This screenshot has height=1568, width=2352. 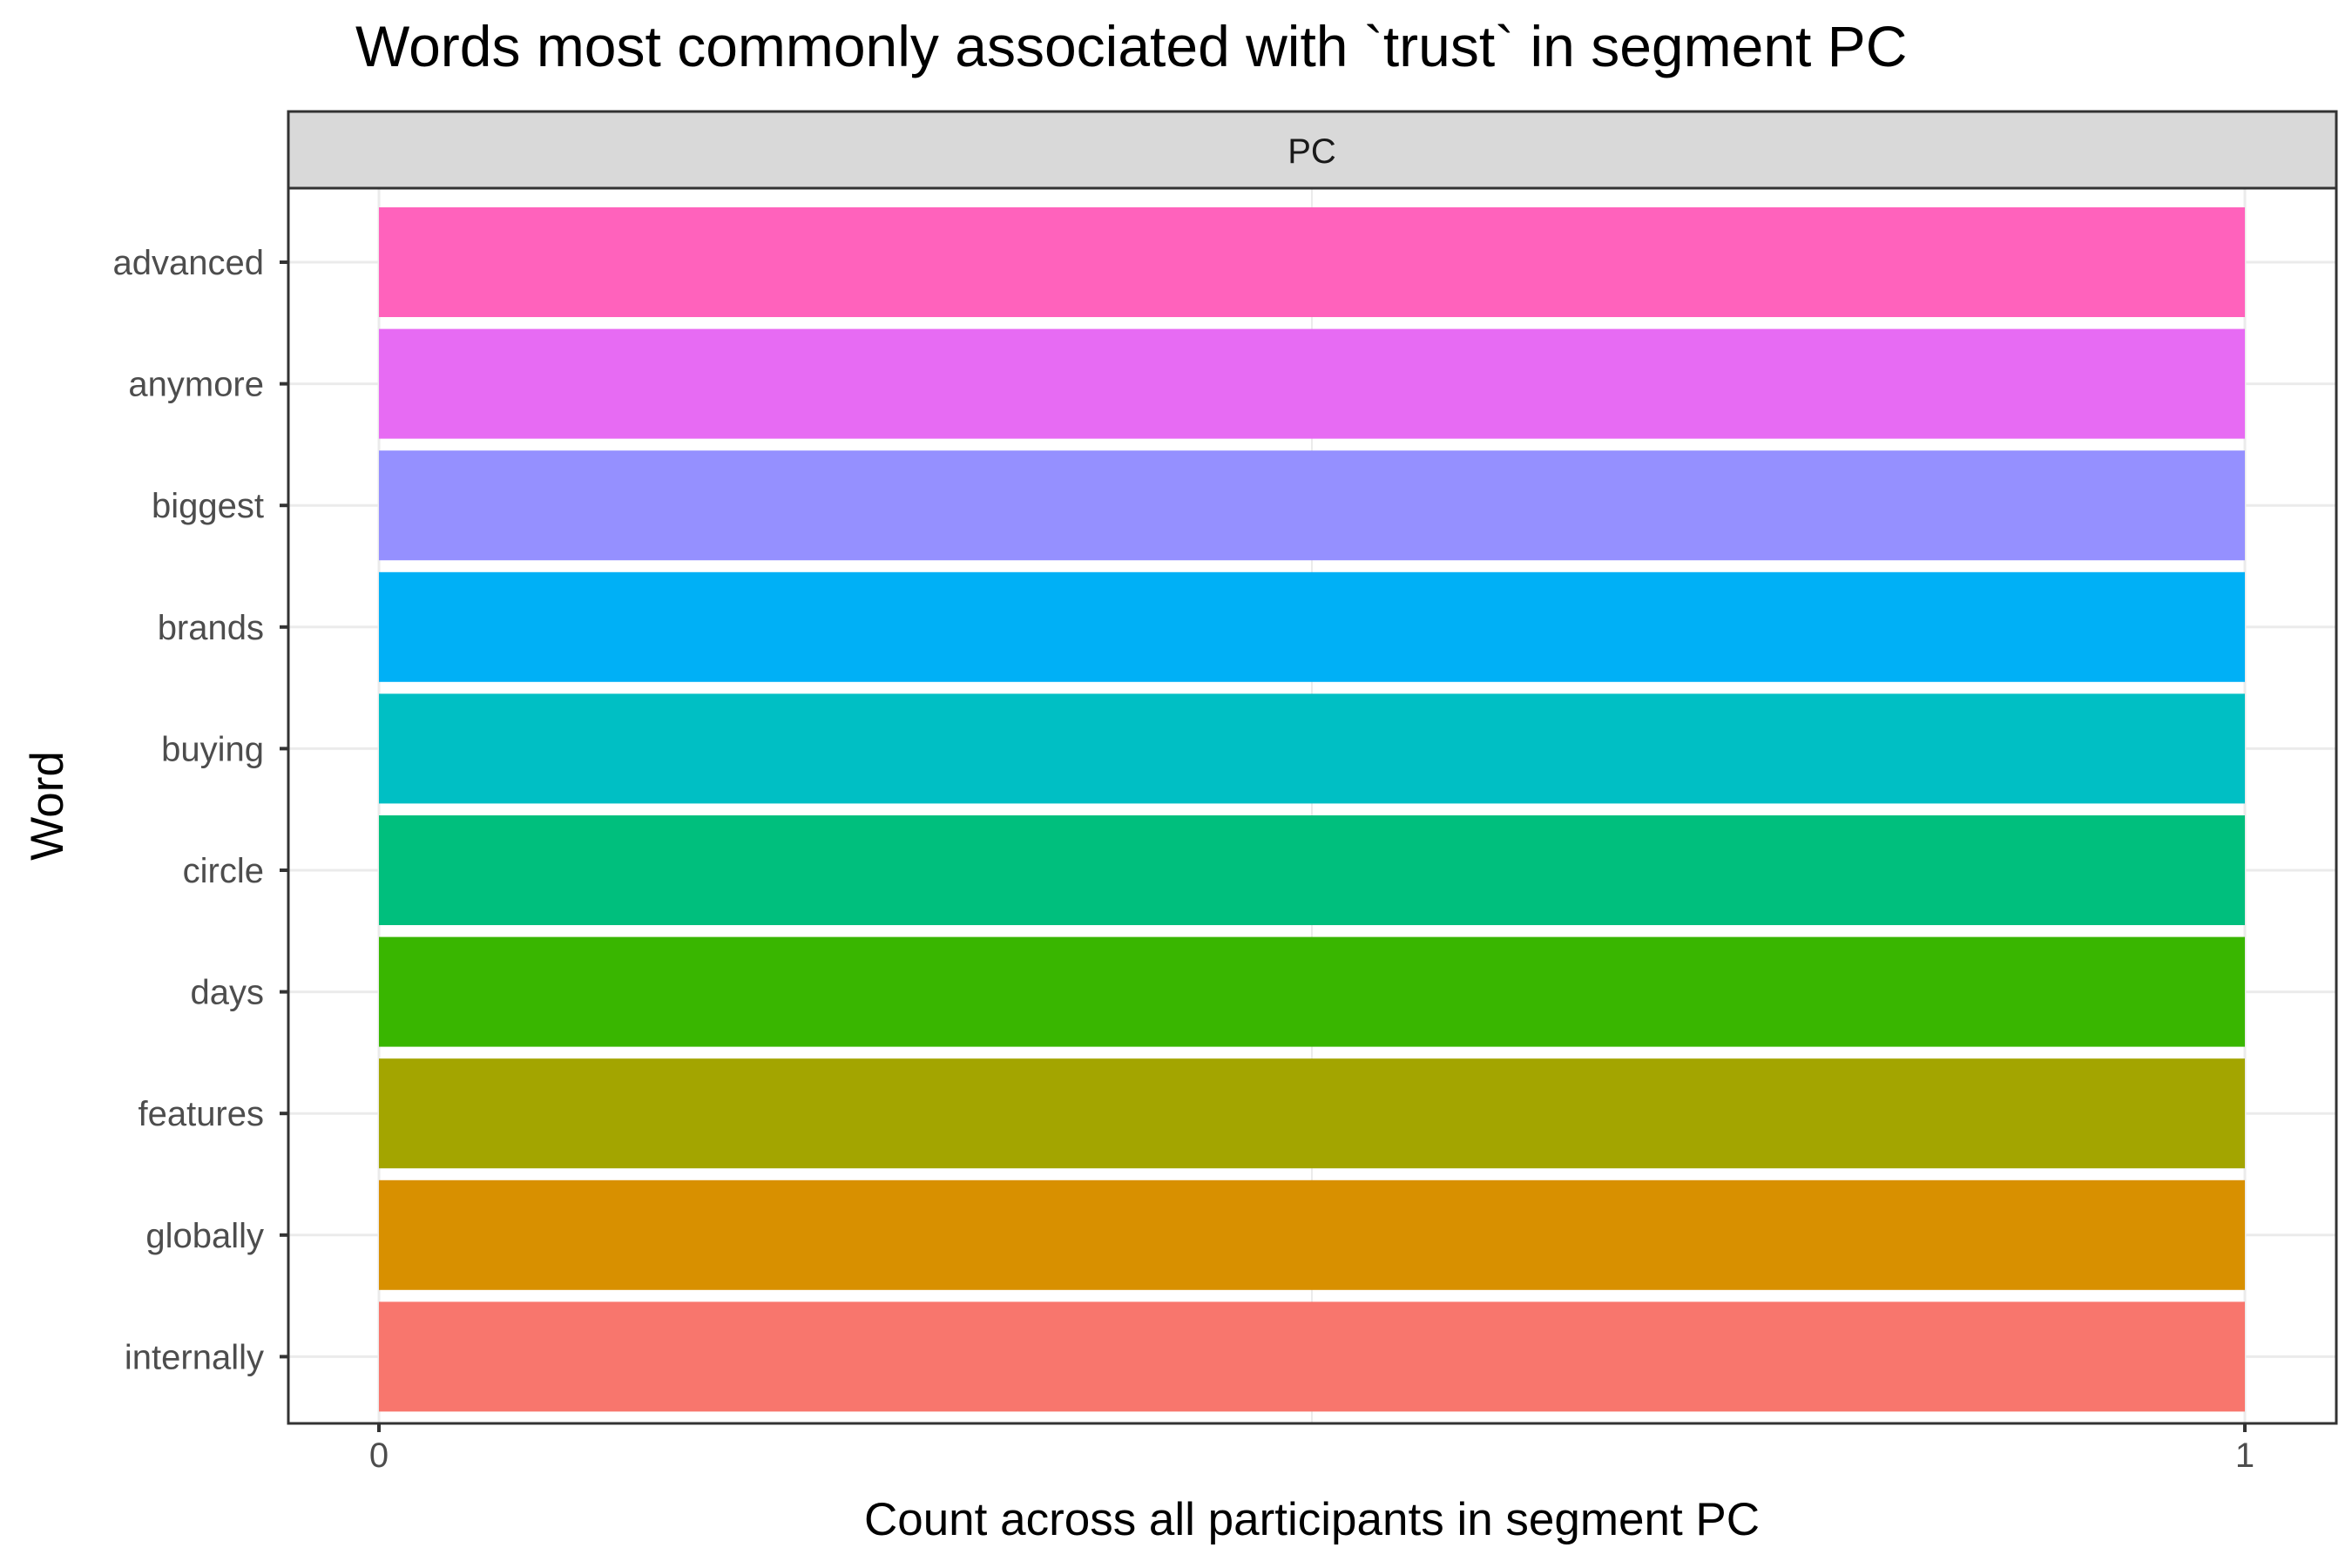 What do you see at coordinates (379, 1456) in the screenshot?
I see `x-tick-label: 0` at bounding box center [379, 1456].